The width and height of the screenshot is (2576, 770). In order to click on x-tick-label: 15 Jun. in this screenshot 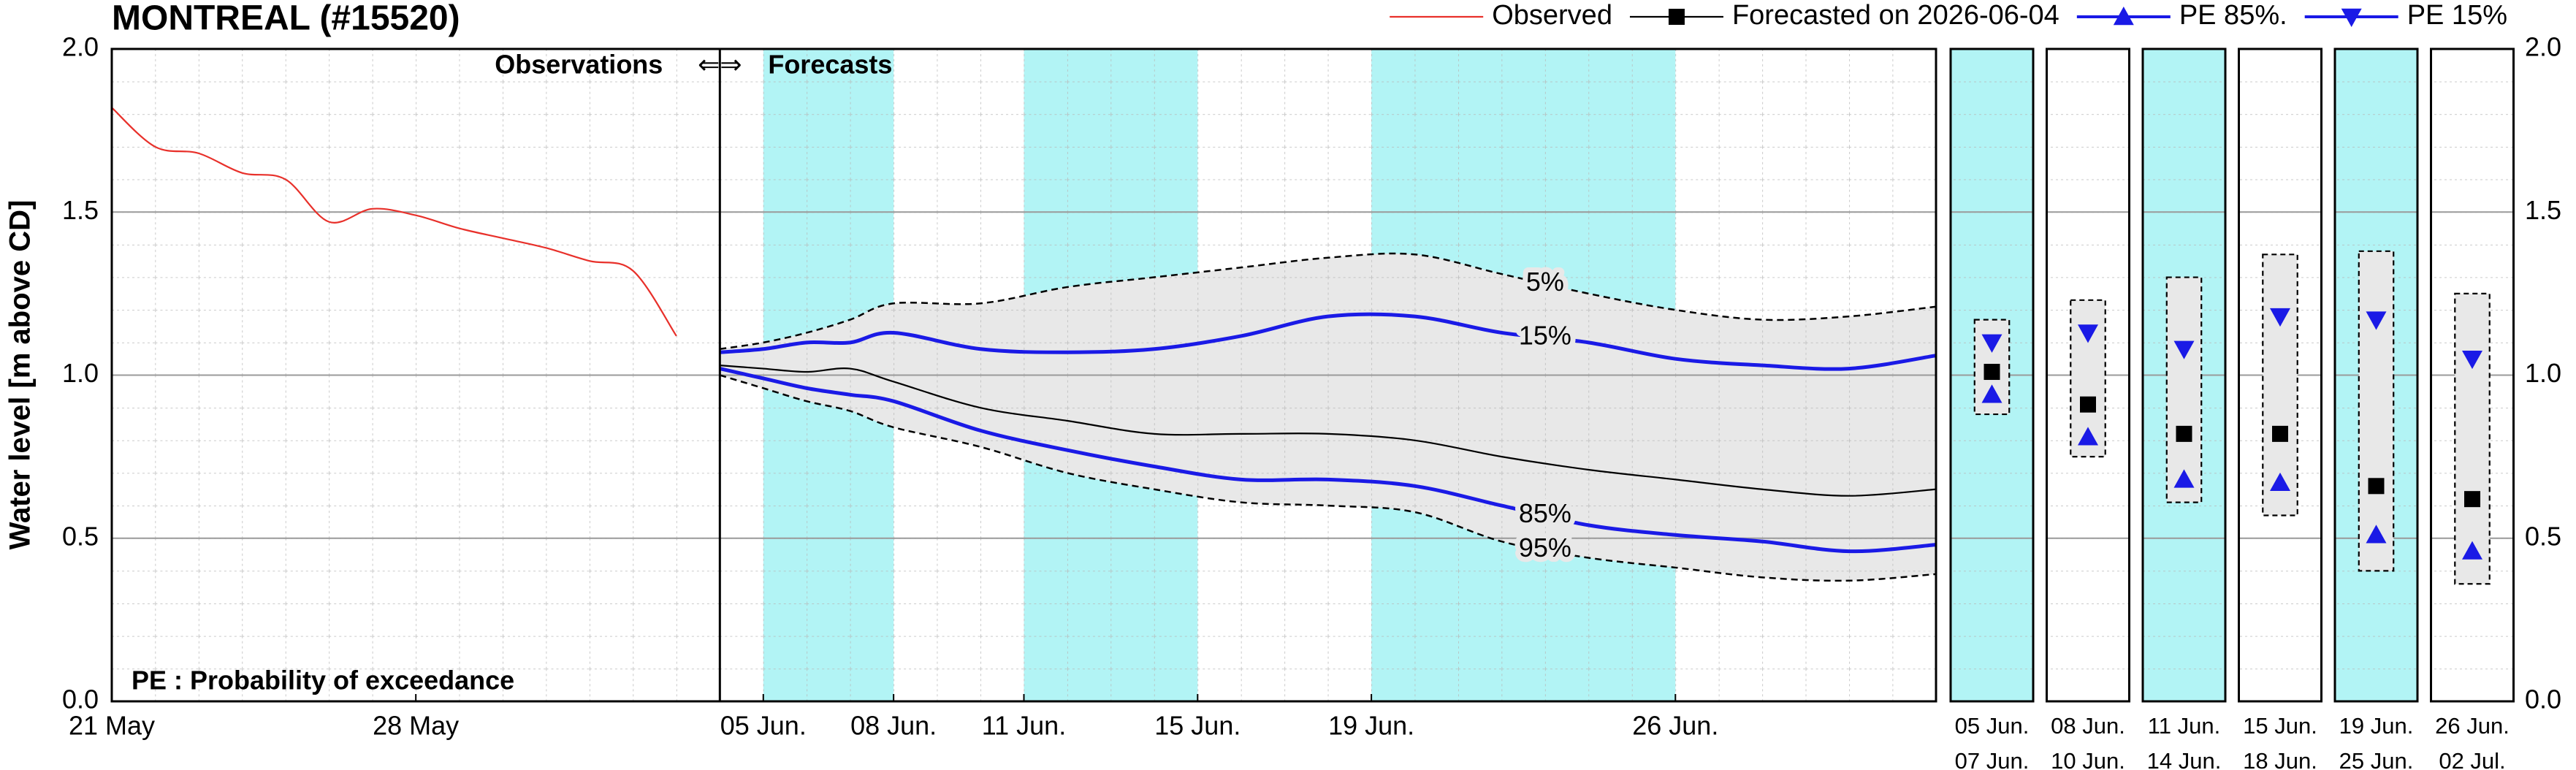, I will do `click(1197, 726)`.